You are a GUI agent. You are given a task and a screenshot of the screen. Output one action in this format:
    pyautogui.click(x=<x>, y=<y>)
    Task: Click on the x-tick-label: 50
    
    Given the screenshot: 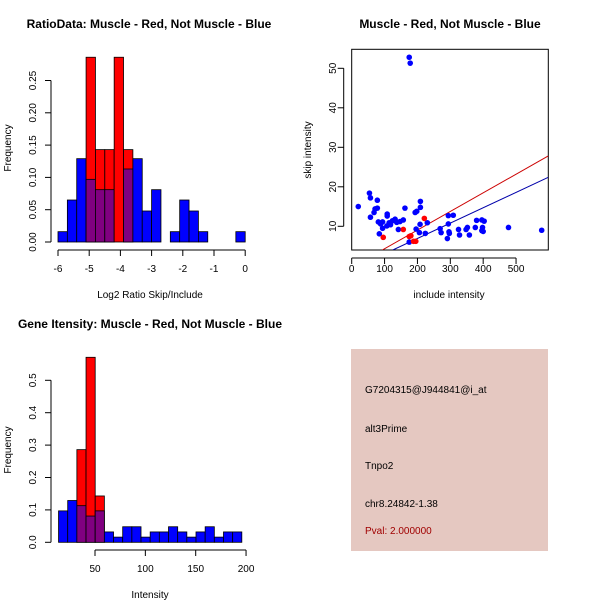 What is the action you would take?
    pyautogui.click(x=95, y=569)
    